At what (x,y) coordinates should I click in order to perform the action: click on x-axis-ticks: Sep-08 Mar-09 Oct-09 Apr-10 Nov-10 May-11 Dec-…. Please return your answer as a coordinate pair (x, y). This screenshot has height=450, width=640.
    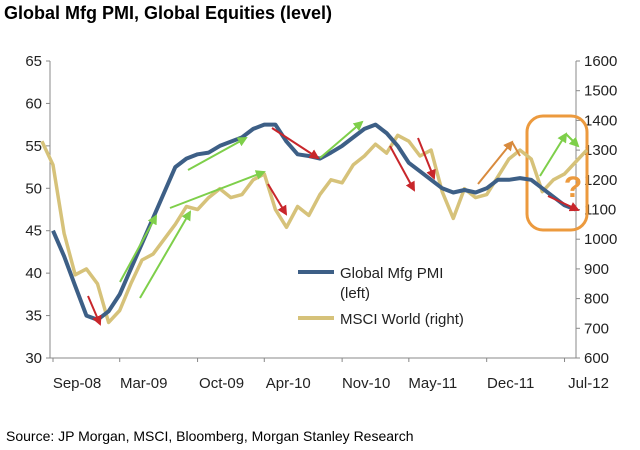
    Looking at the image, I should click on (330, 375).